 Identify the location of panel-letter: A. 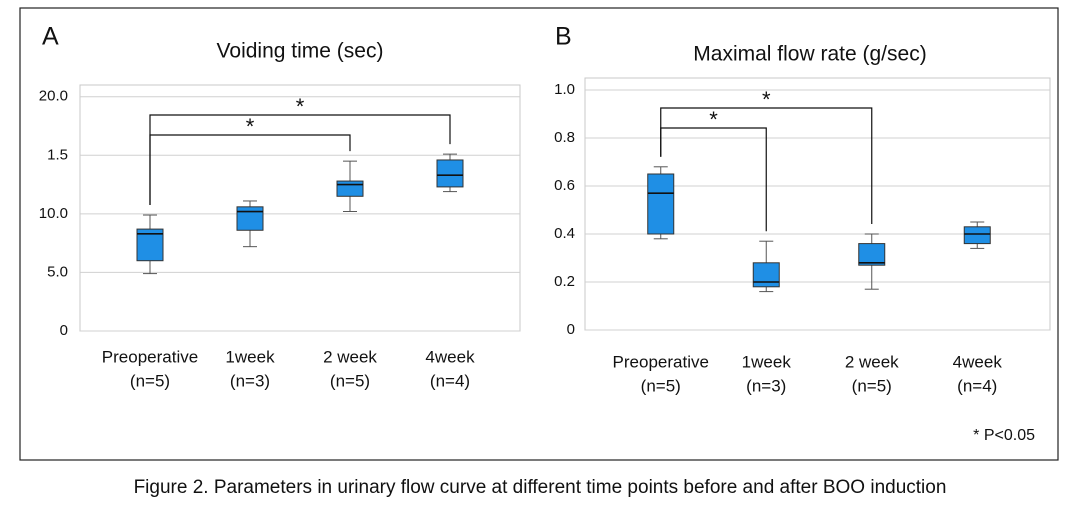
(50, 37).